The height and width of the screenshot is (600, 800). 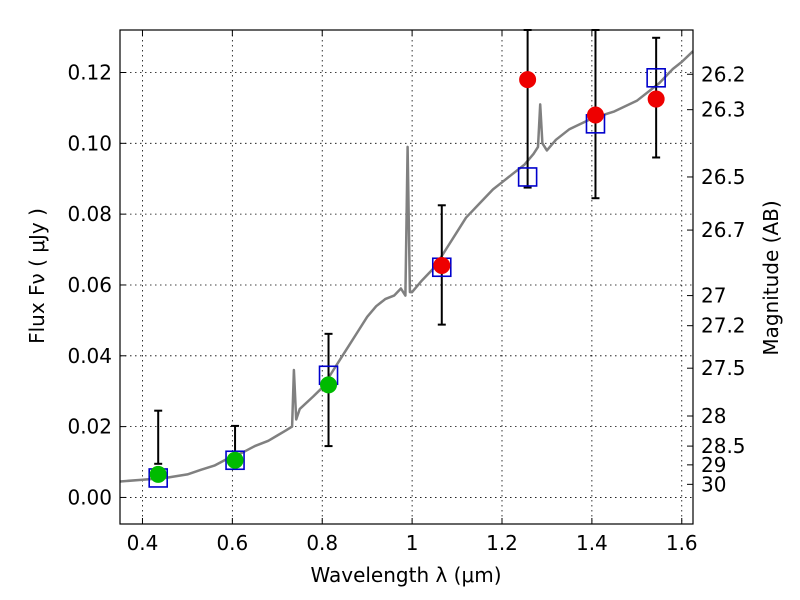 What do you see at coordinates (592, 543) in the screenshot?
I see `x-tick-label: 1.4` at bounding box center [592, 543].